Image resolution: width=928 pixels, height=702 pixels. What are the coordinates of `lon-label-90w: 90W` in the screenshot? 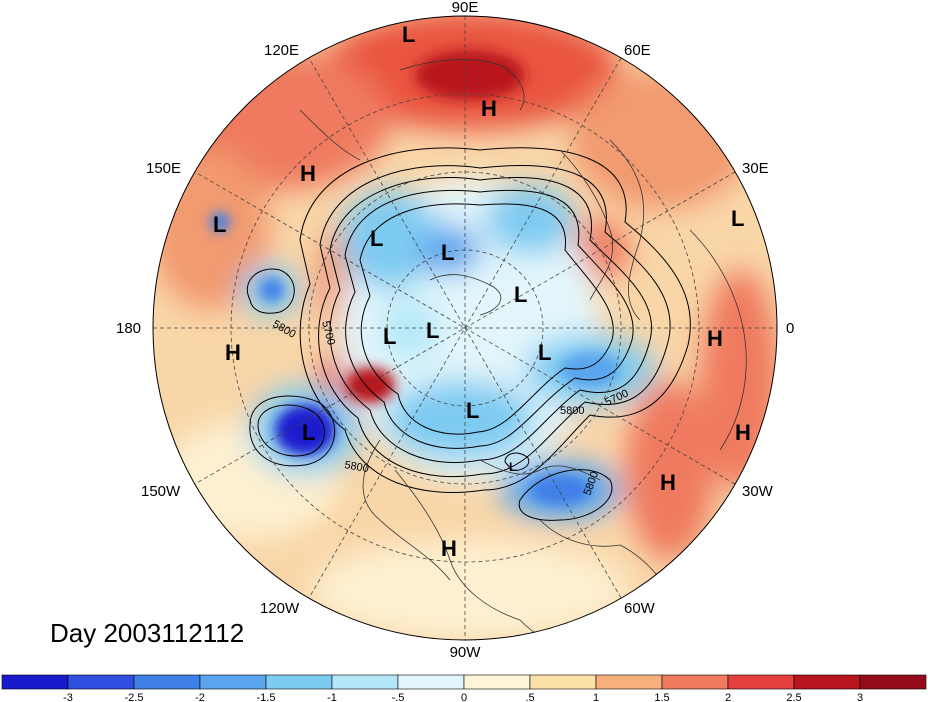 It's located at (466, 652).